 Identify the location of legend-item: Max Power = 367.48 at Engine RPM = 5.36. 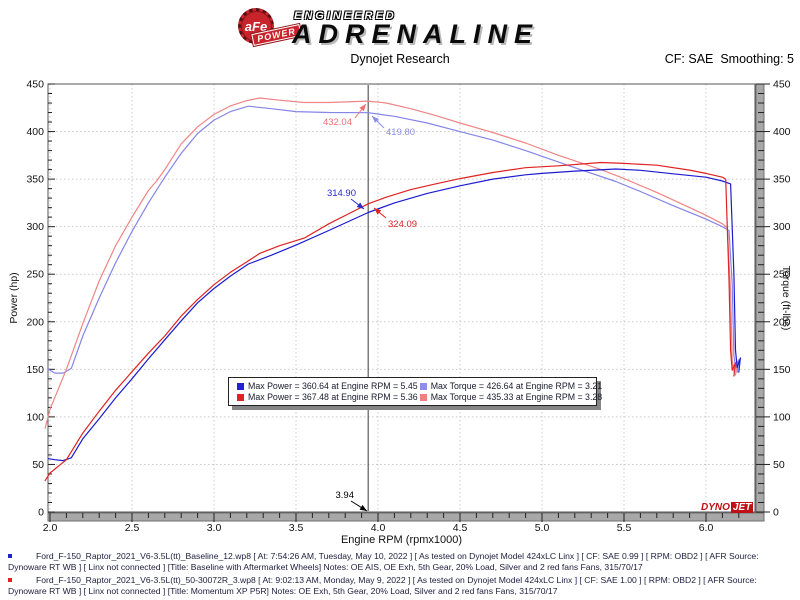
(327, 397).